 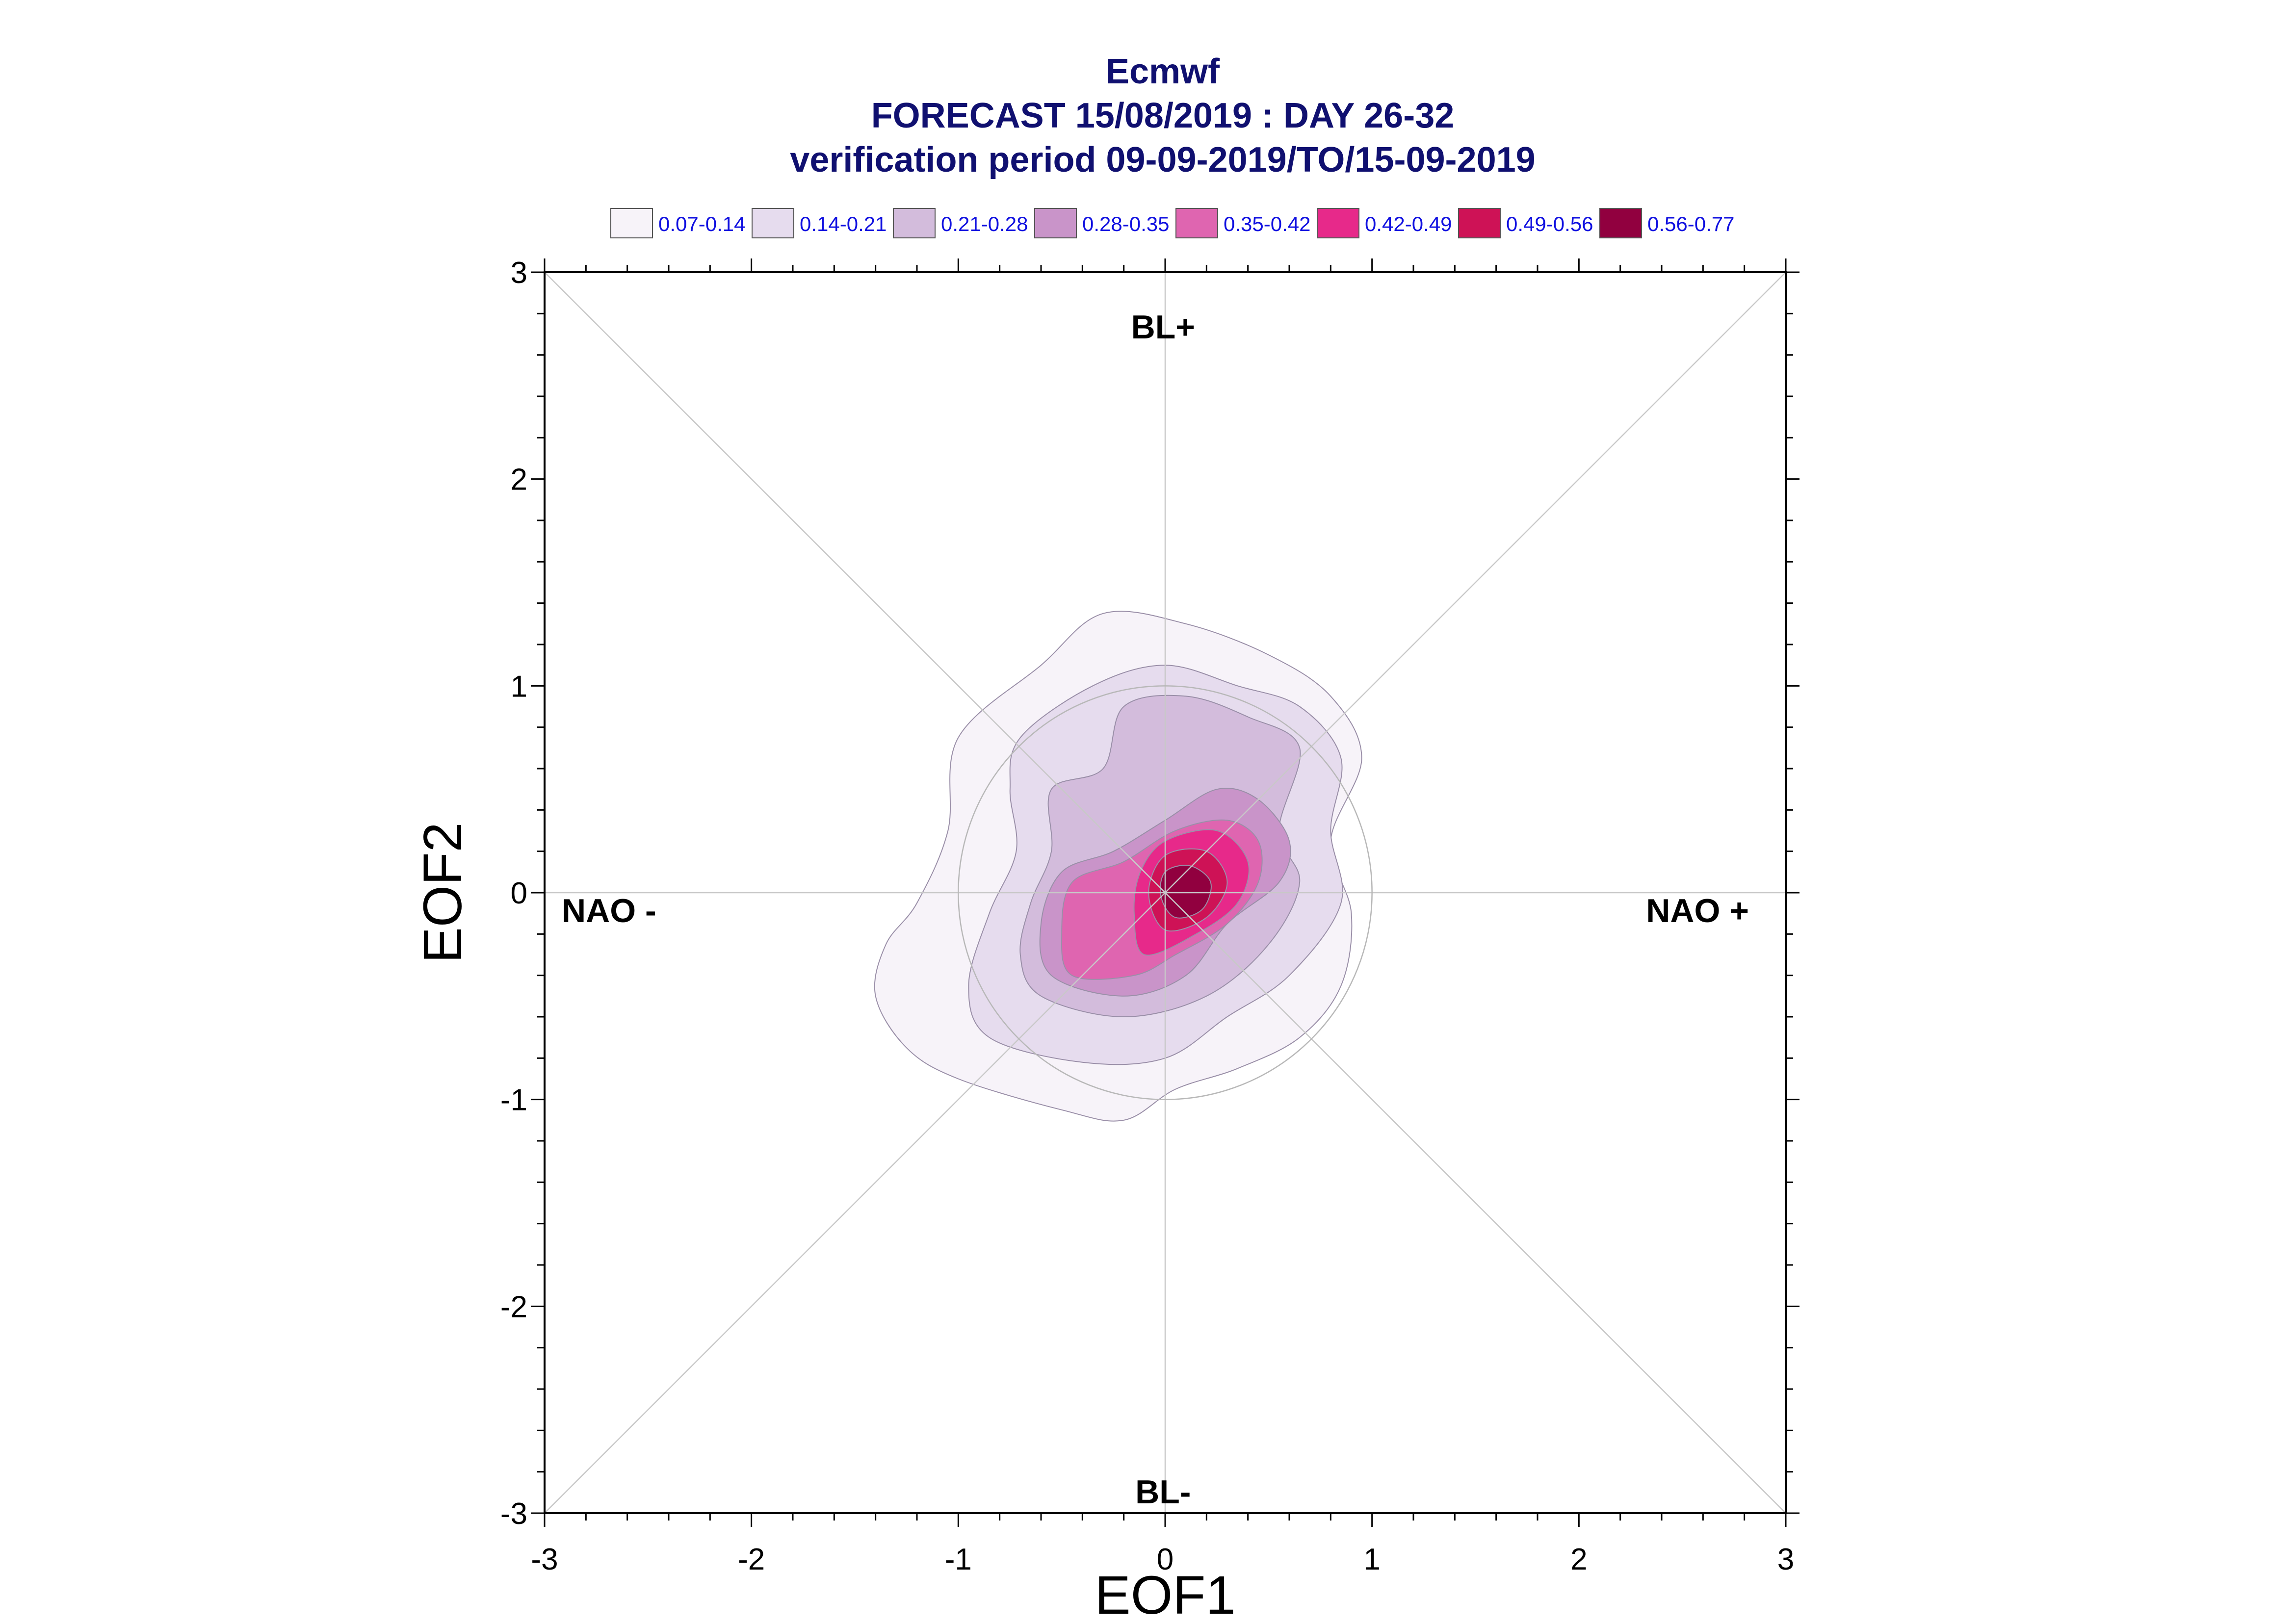 What do you see at coordinates (443, 892) in the screenshot?
I see `y-axis-title: EOF2` at bounding box center [443, 892].